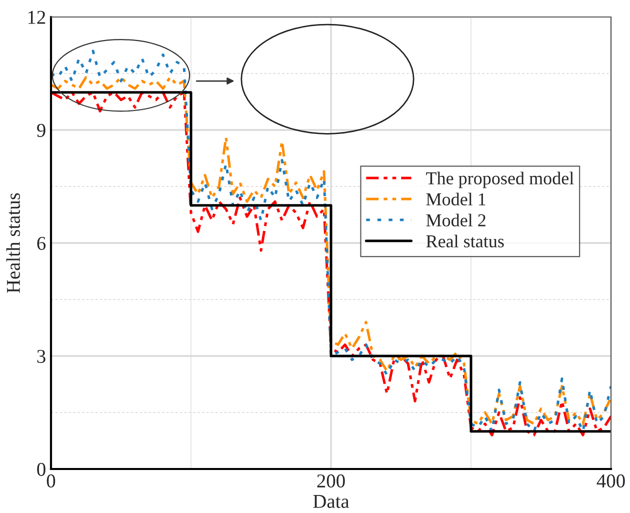  Describe the element at coordinates (456, 199) in the screenshot. I see `legend-label: Model 1` at that location.